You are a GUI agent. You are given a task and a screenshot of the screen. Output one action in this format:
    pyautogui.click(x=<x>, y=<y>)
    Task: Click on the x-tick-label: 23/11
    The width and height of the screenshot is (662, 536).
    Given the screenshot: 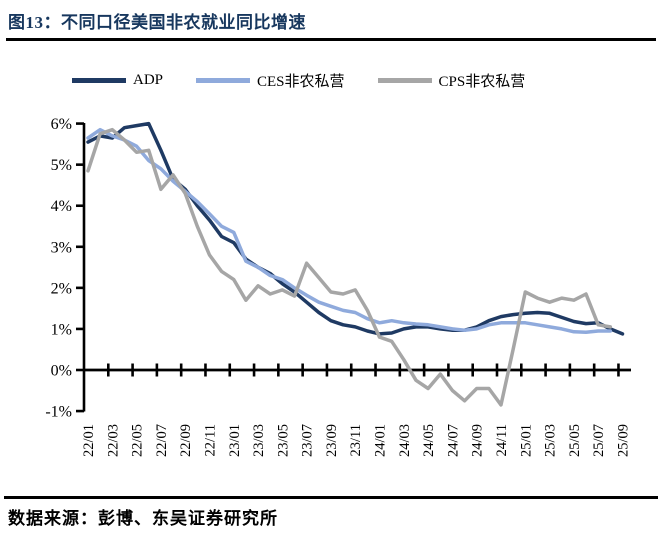 What is the action you would take?
    pyautogui.click(x=356, y=440)
    